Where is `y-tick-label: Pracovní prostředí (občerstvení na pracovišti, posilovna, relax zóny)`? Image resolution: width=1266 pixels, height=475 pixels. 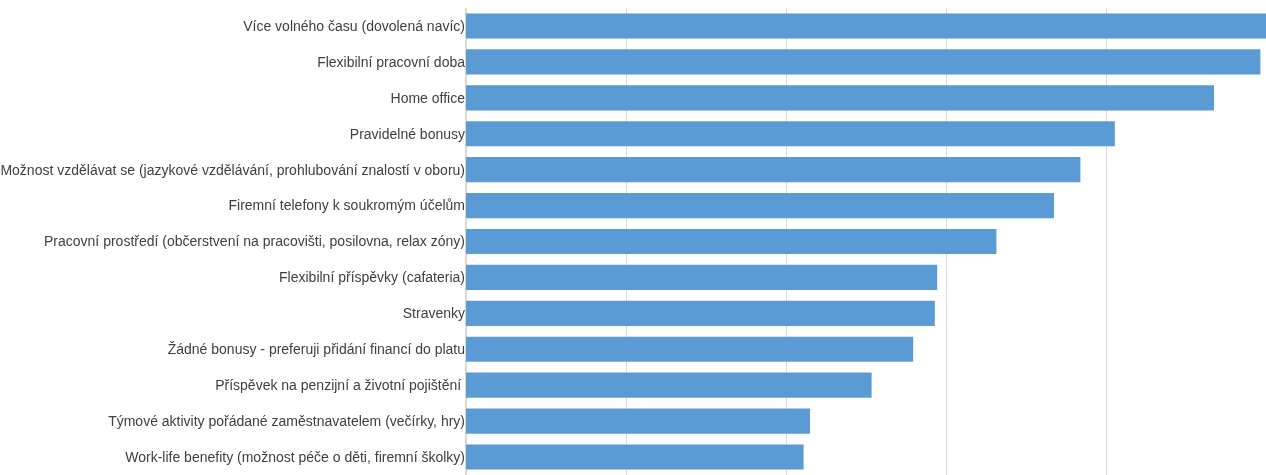 y-tick-label: Pracovní prostředí (občerstvení na pracovišti, posilovna, relax zóny) is located at coordinates (254, 241).